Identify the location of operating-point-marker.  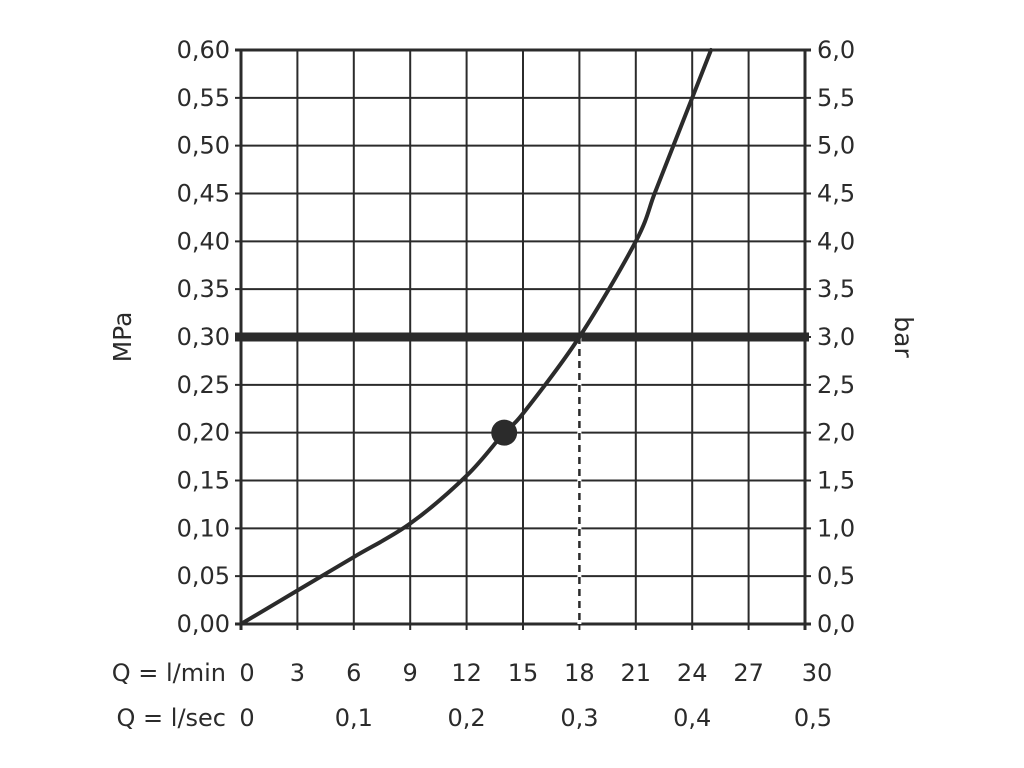
(504, 432).